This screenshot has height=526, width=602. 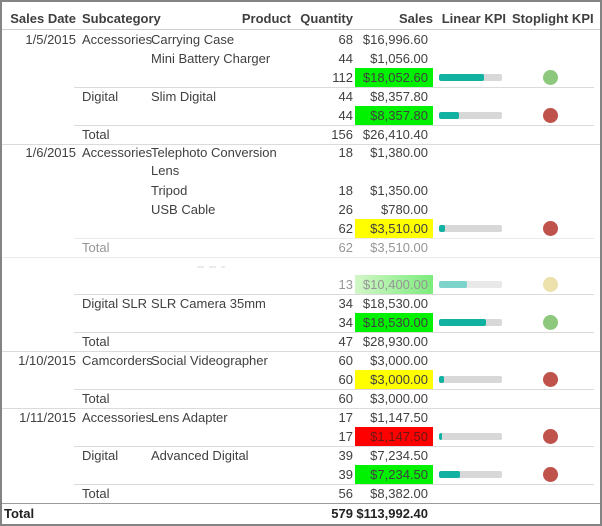 I want to click on cell-sales-date: 1/11/2015, so click(x=47, y=417).